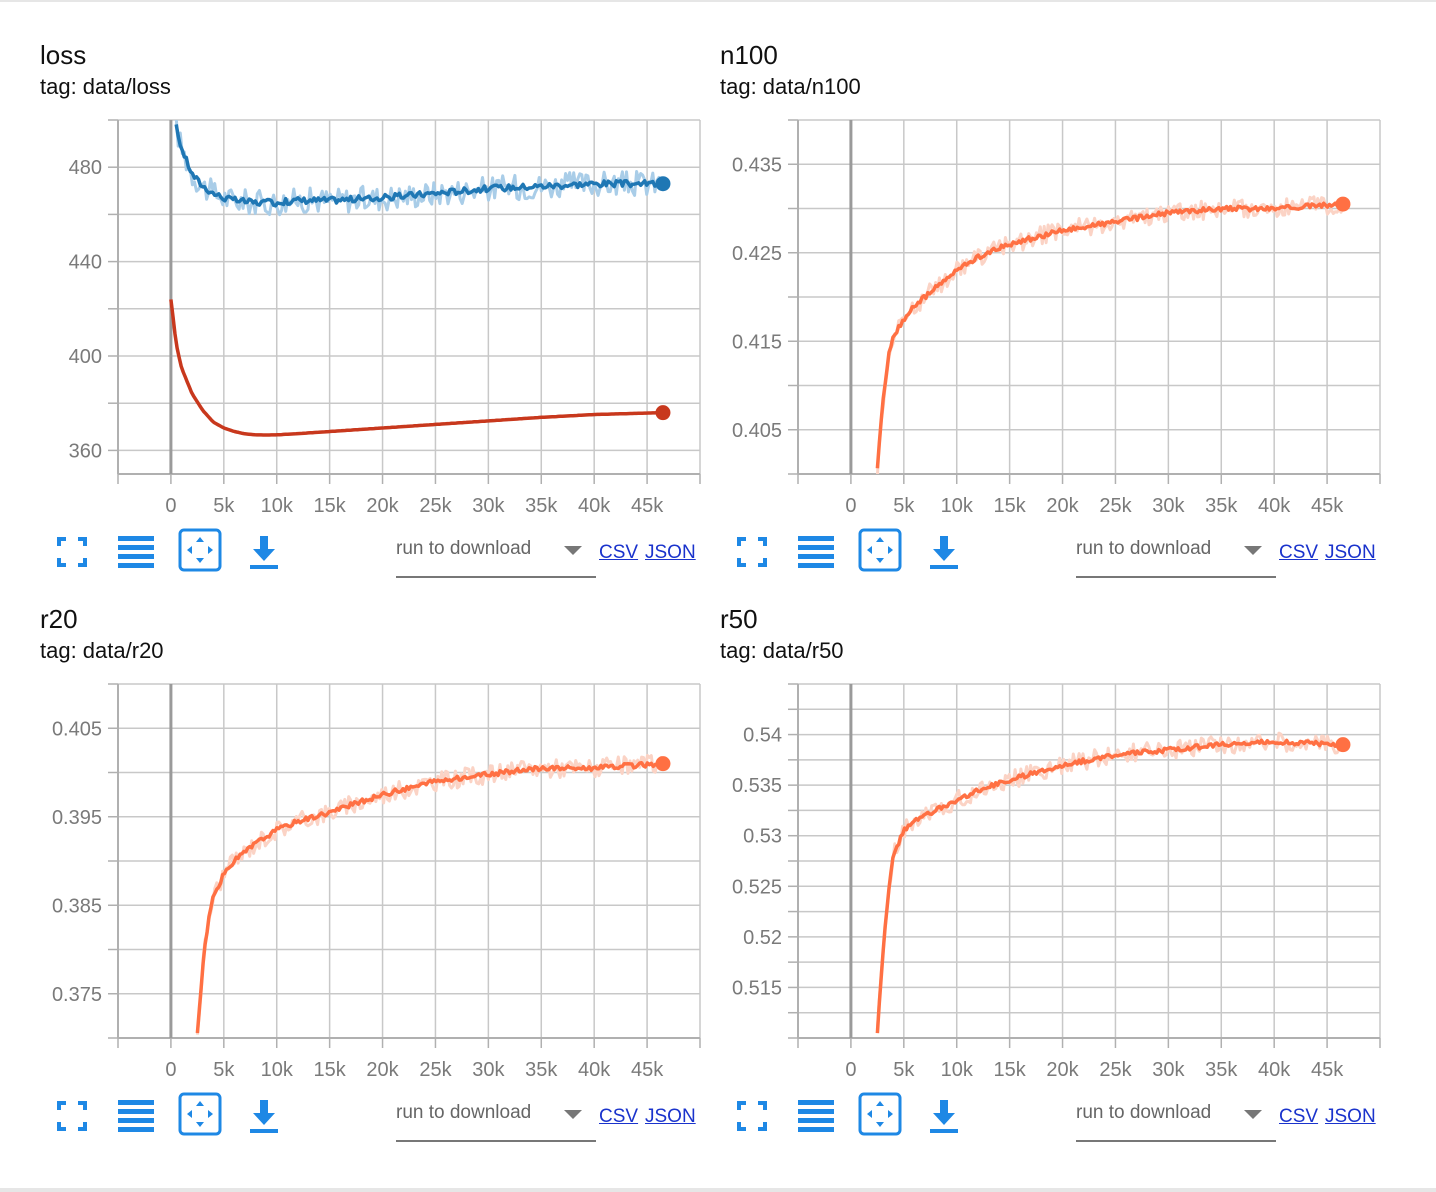 The image size is (1436, 1192). What do you see at coordinates (757, 887) in the screenshot?
I see `y-tick-label: 0.525` at bounding box center [757, 887].